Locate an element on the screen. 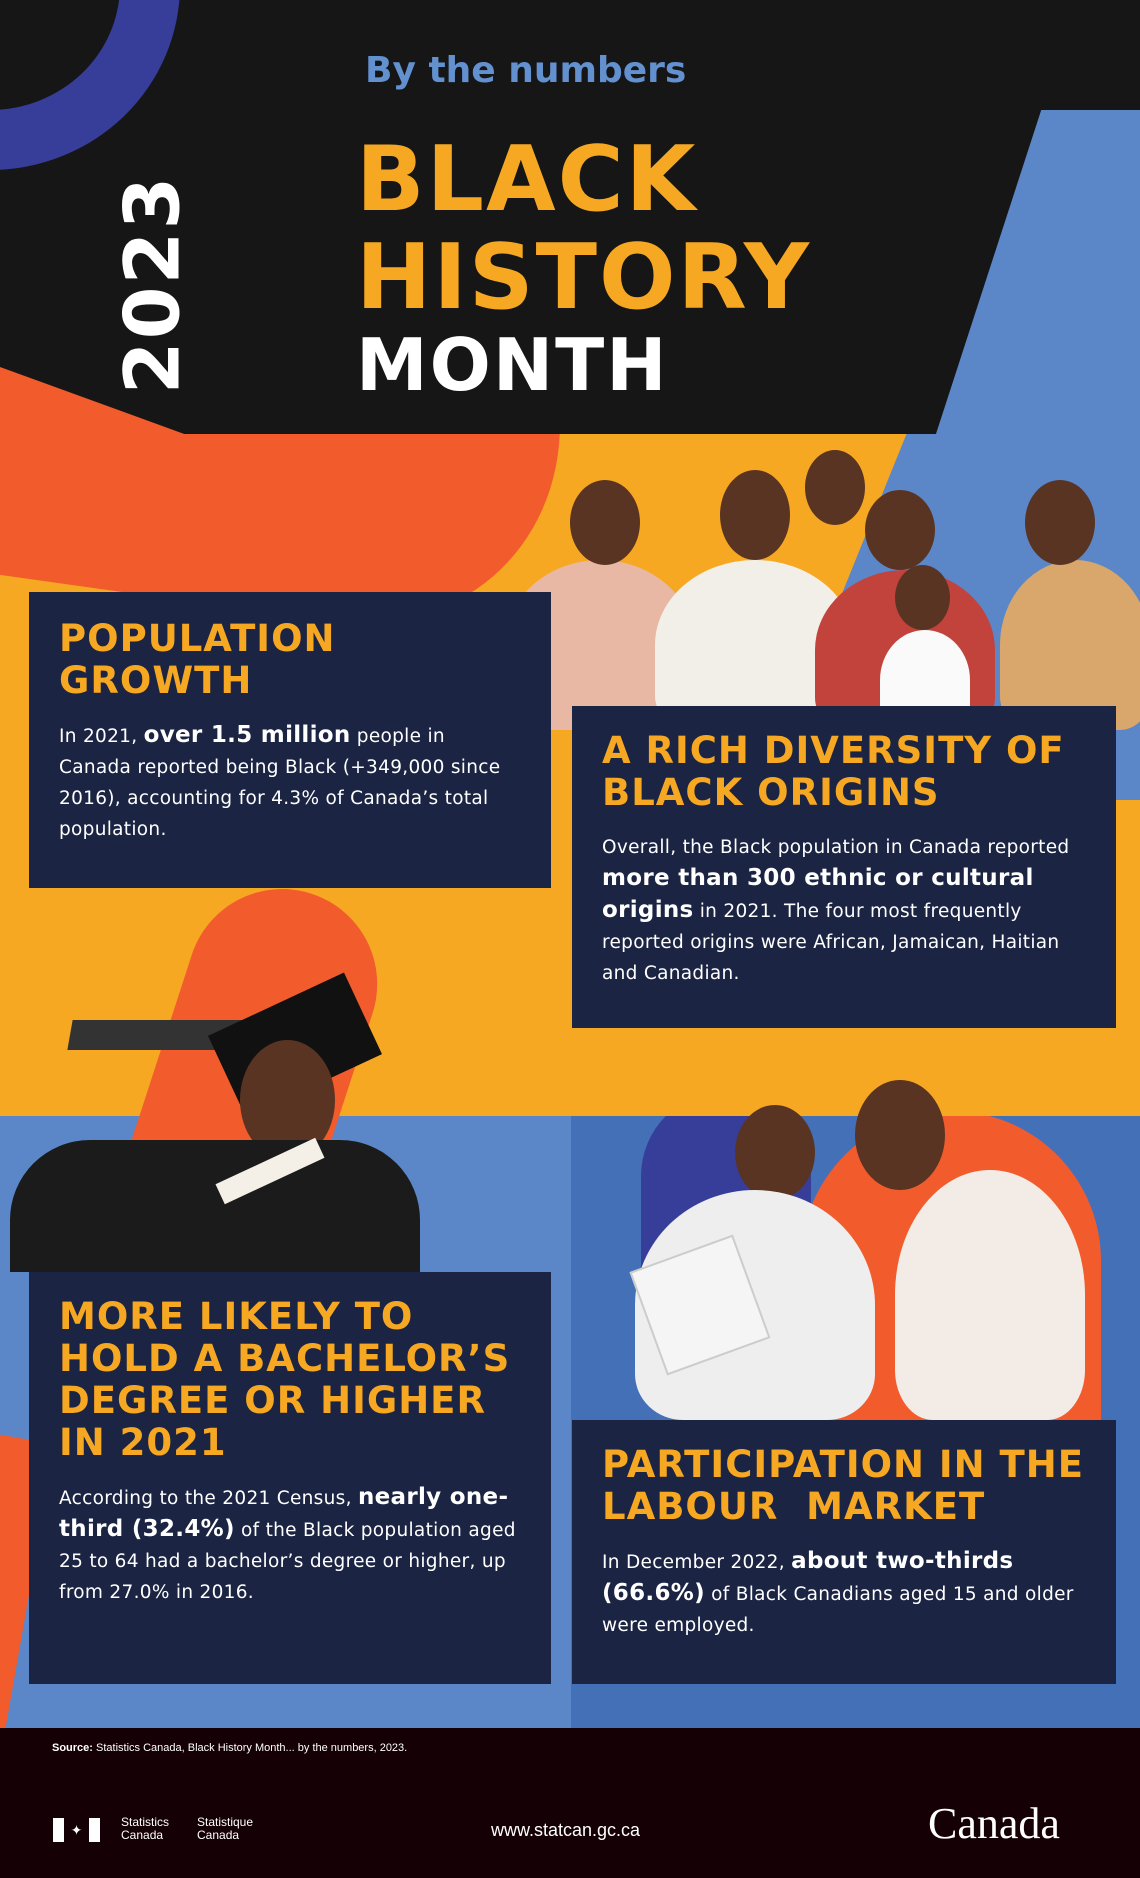 This screenshot has width=1140, height=1878. doctor-patient-photo is located at coordinates (860, 1250).